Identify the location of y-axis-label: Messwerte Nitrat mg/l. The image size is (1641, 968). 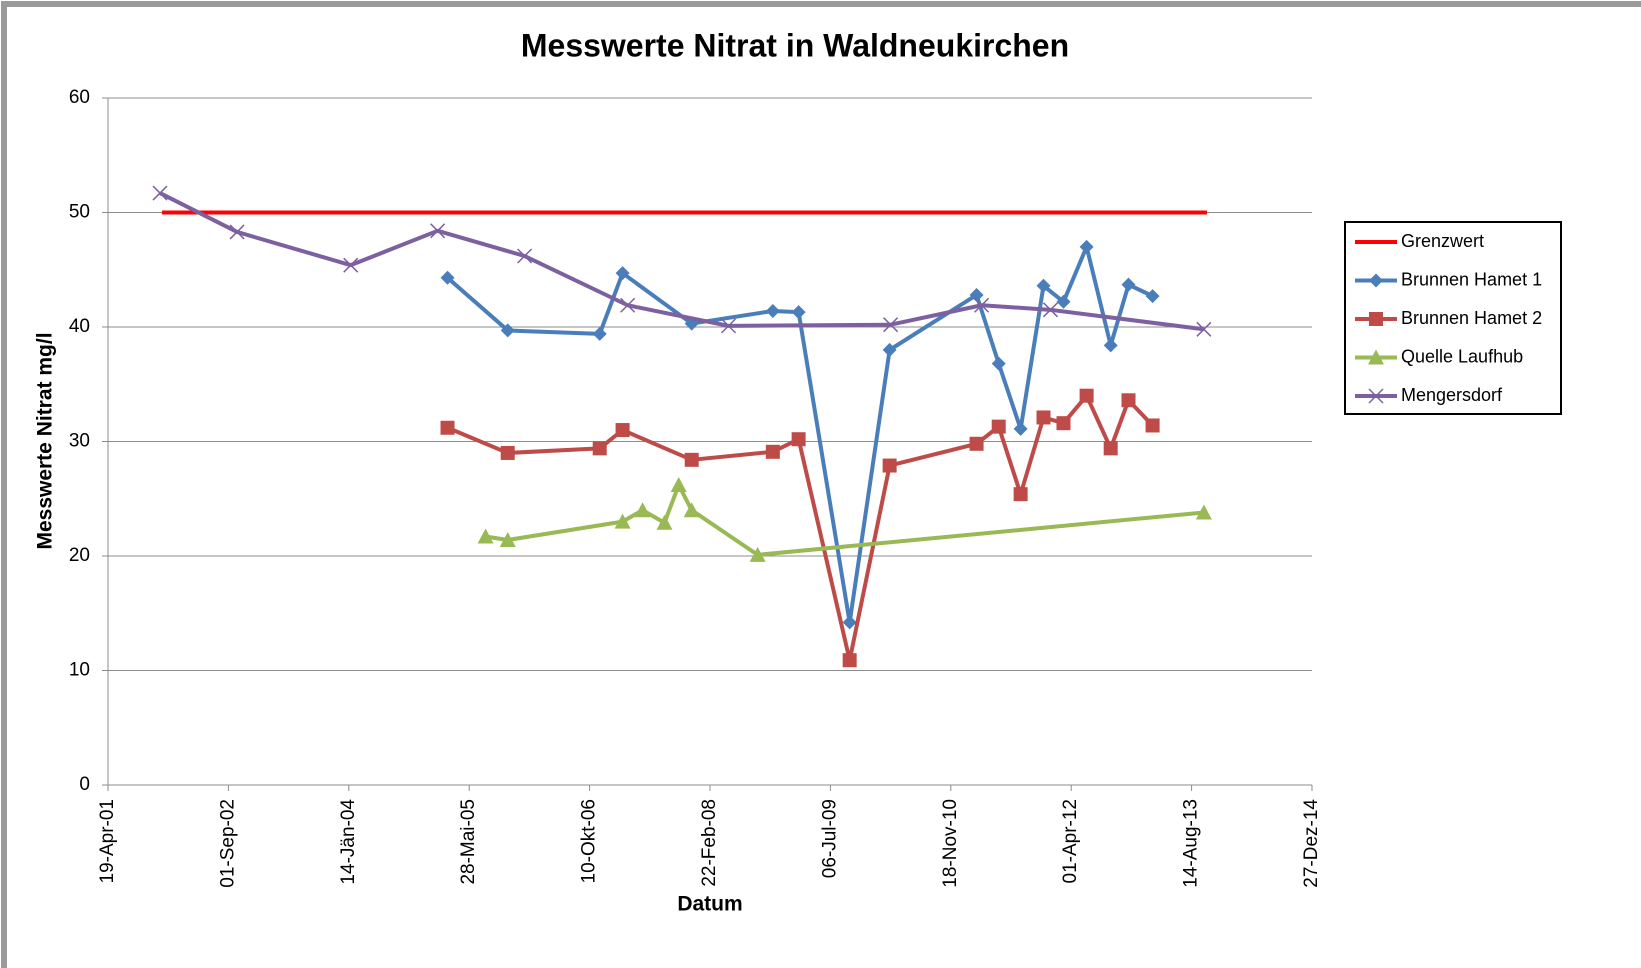
(45, 440).